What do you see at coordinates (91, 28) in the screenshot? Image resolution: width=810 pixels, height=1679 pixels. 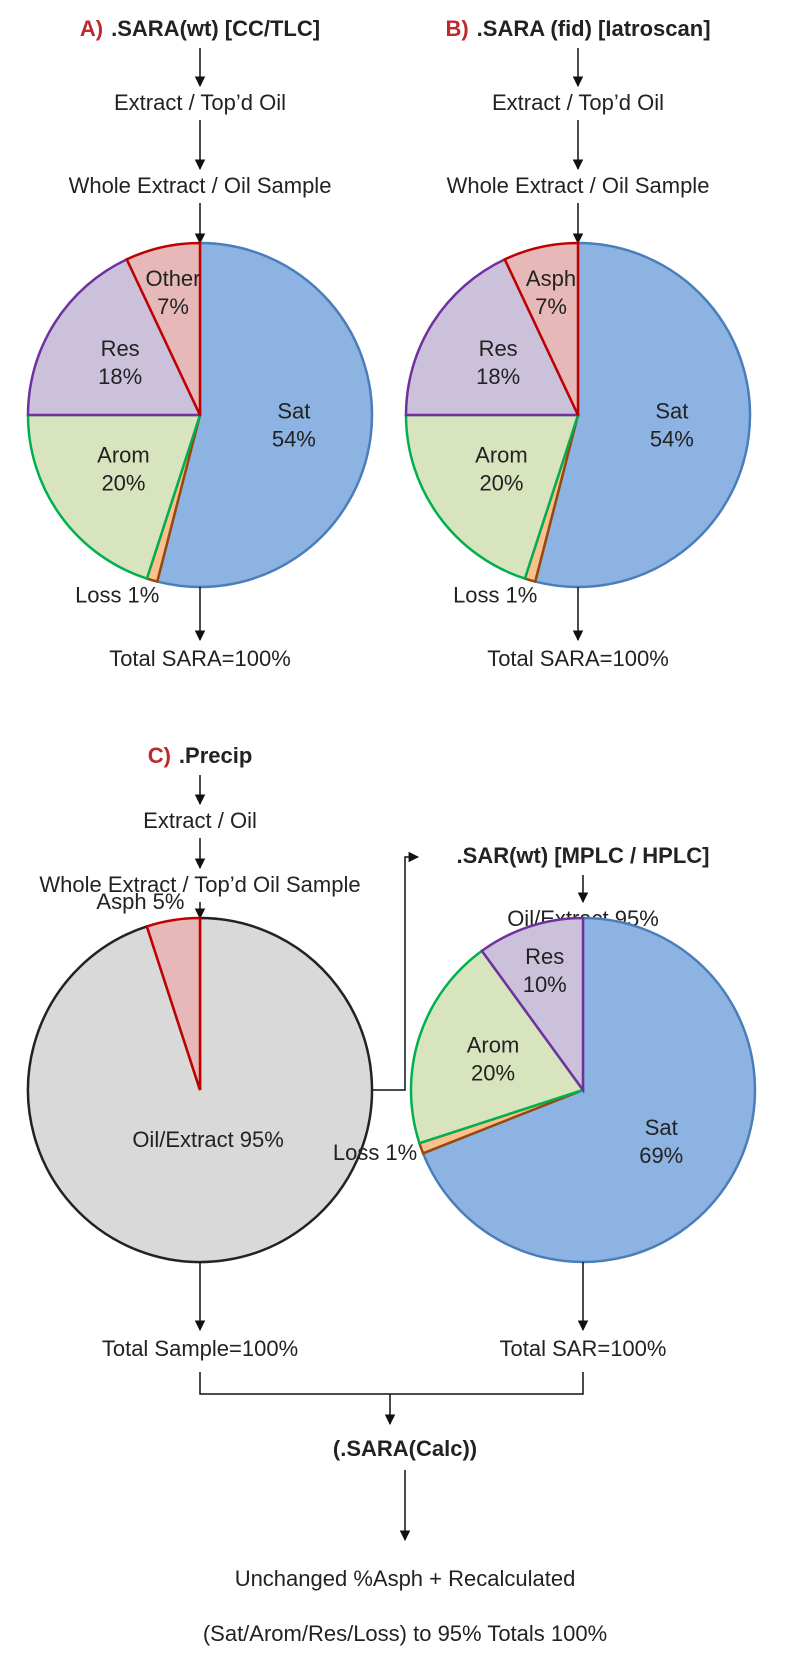 I see `panel-label: A)` at bounding box center [91, 28].